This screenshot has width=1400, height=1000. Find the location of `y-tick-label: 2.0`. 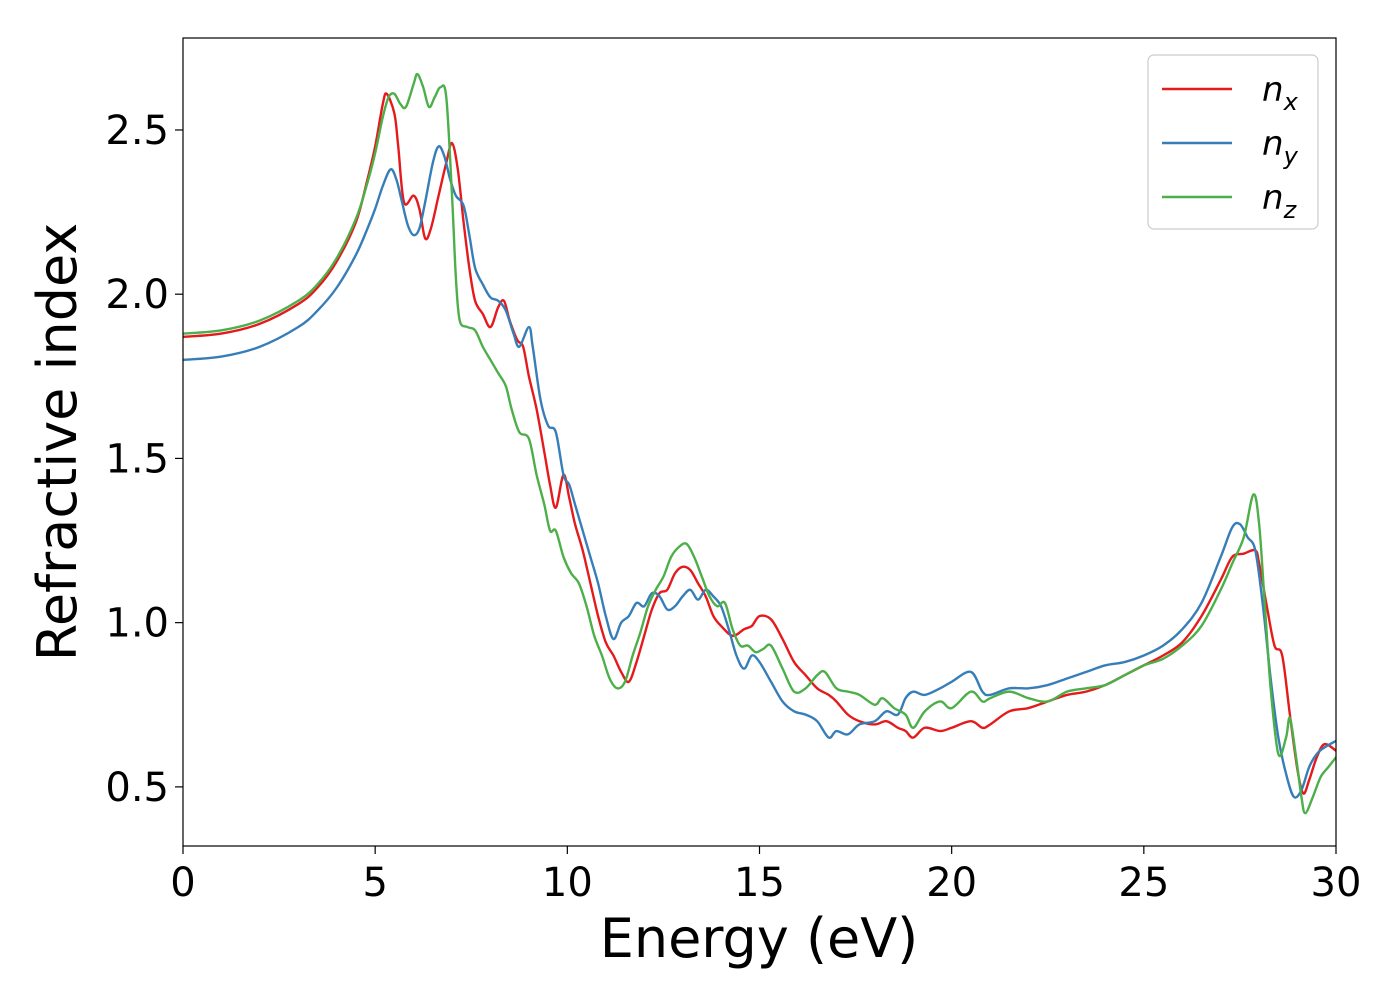

y-tick-label: 2.0 is located at coordinates (137, 295).